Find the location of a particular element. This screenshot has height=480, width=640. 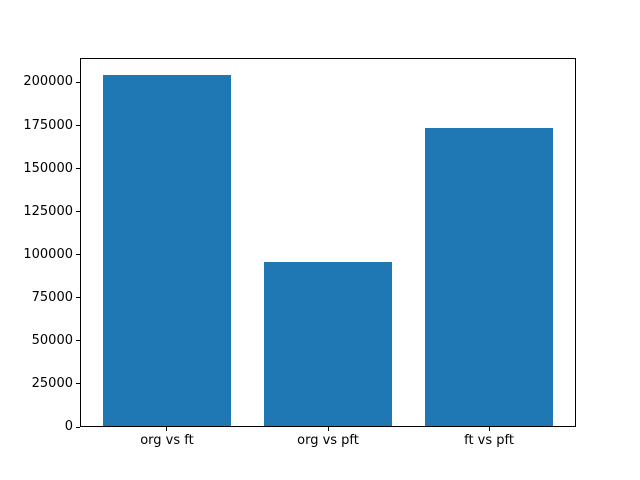

y-tick-label: 100000 is located at coordinates (48, 254).